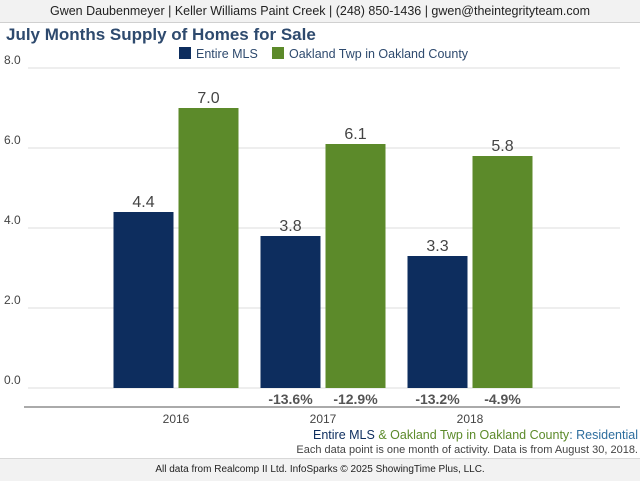 This screenshot has width=640, height=481. What do you see at coordinates (12, 220) in the screenshot?
I see `y-tick-label: 4.0` at bounding box center [12, 220].